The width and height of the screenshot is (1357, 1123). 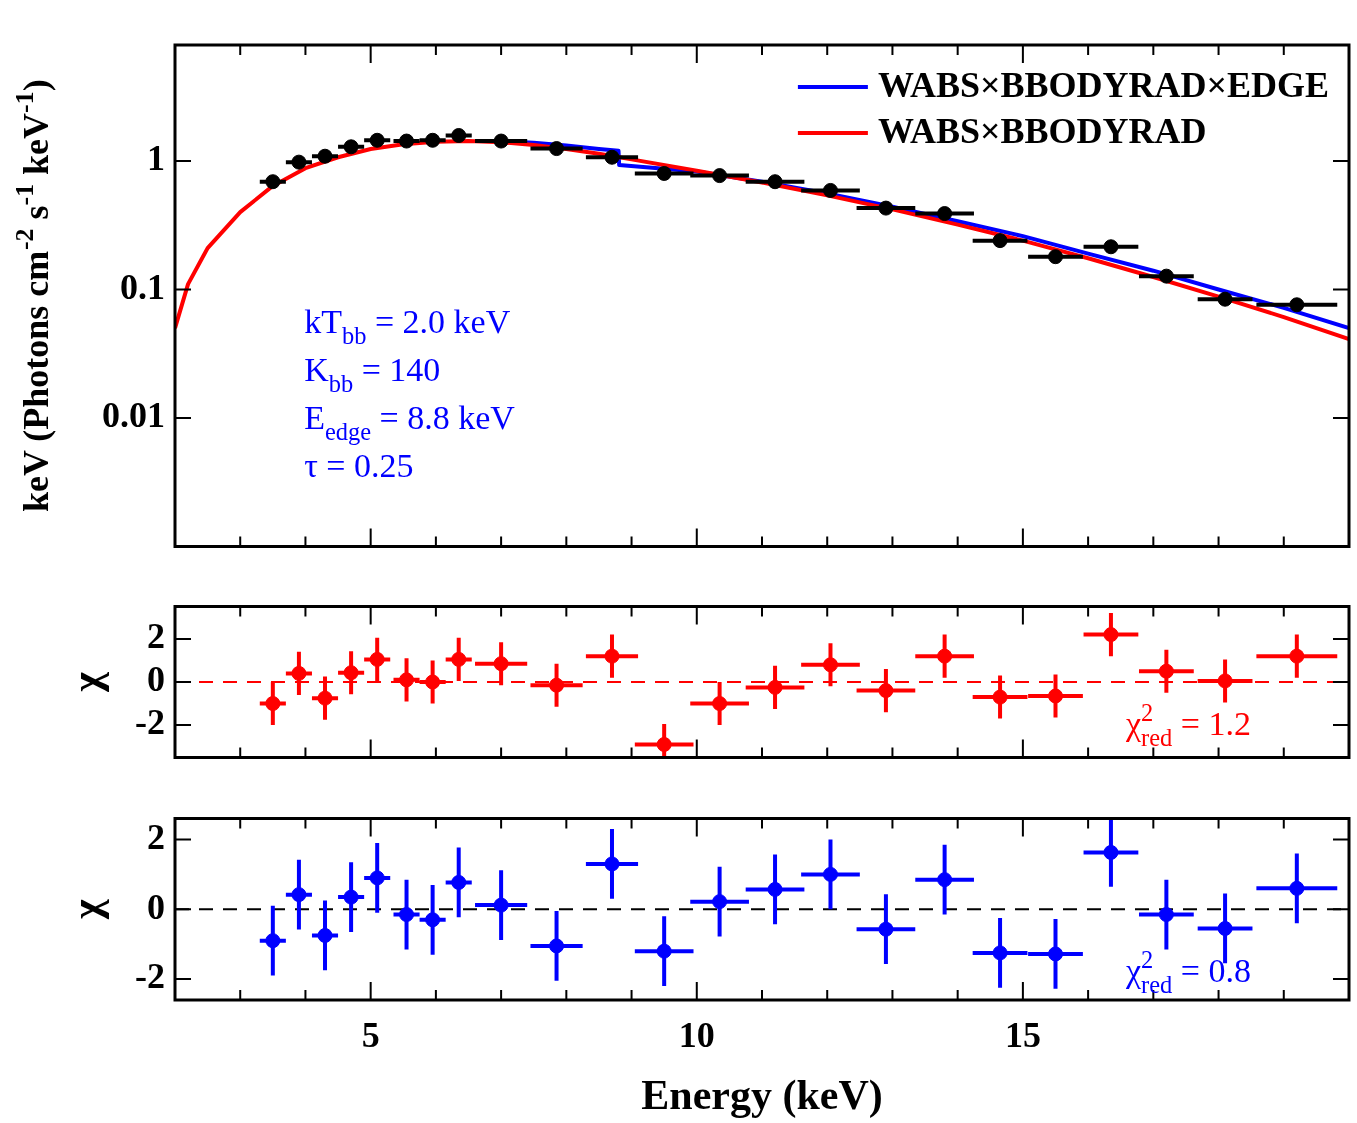 What do you see at coordinates (156, 158) in the screenshot?
I see `y-tick-label: 1` at bounding box center [156, 158].